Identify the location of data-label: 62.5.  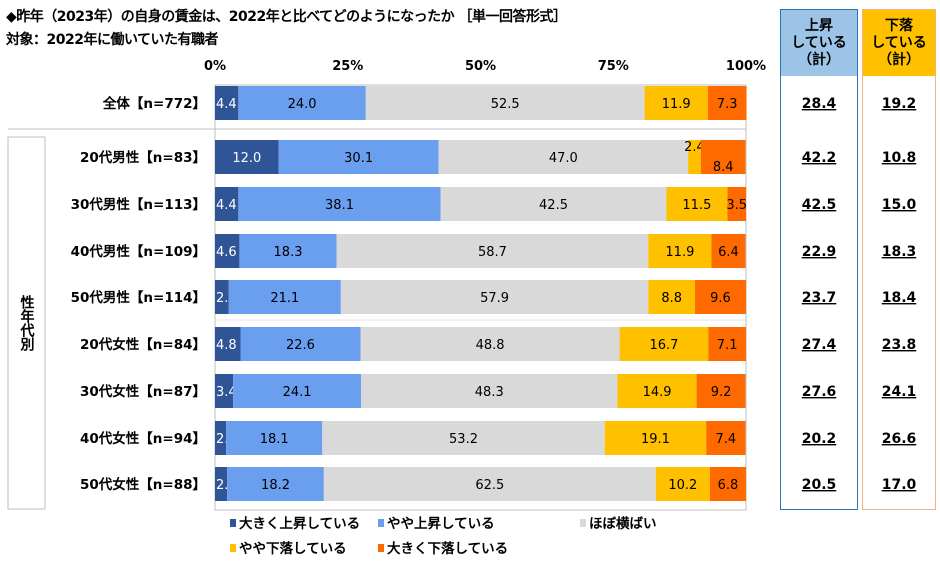
(489, 485).